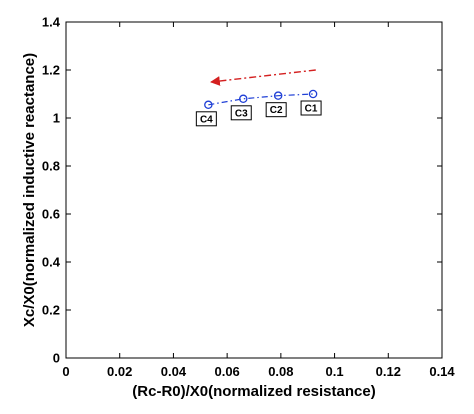  I want to click on point-label-text: C2, so click(276, 110).